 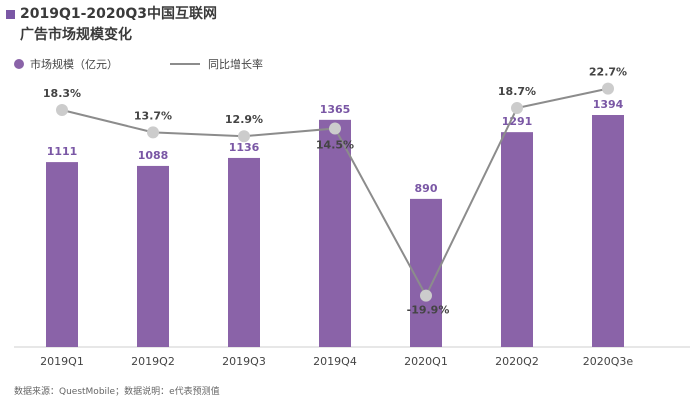 What do you see at coordinates (244, 119) in the screenshot?
I see `growth-label-2019Q3: 12.9%` at bounding box center [244, 119].